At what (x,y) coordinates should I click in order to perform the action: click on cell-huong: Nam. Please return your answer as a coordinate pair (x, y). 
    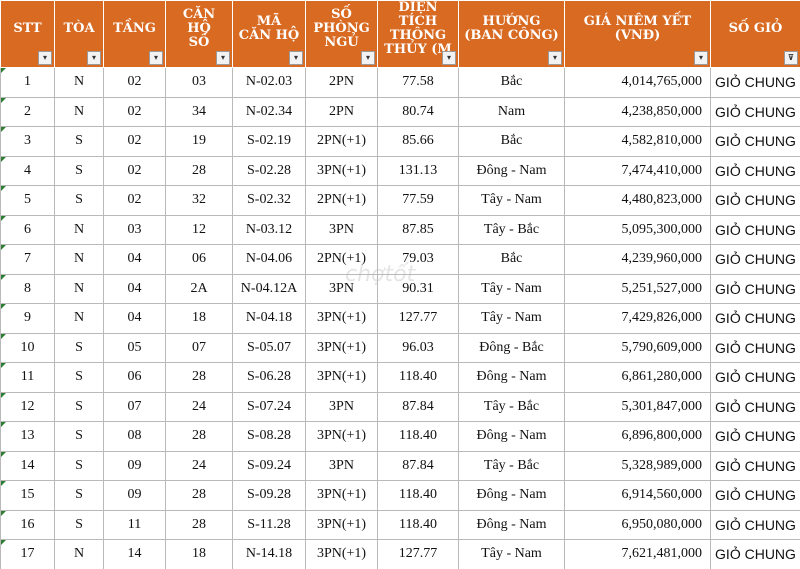
    Looking at the image, I should click on (511, 111).